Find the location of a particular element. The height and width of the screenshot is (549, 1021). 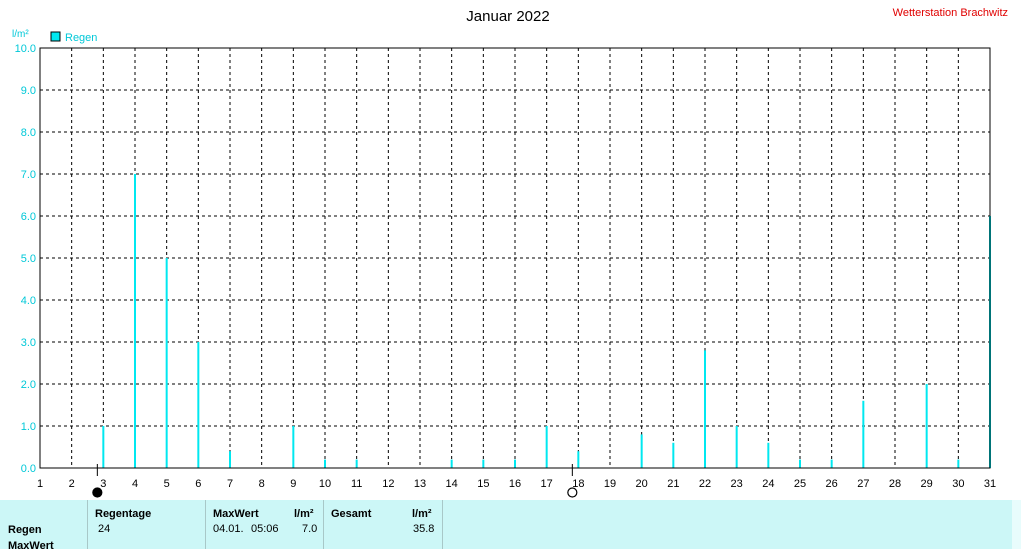

x-tick-label: 25 is located at coordinates (800, 484).